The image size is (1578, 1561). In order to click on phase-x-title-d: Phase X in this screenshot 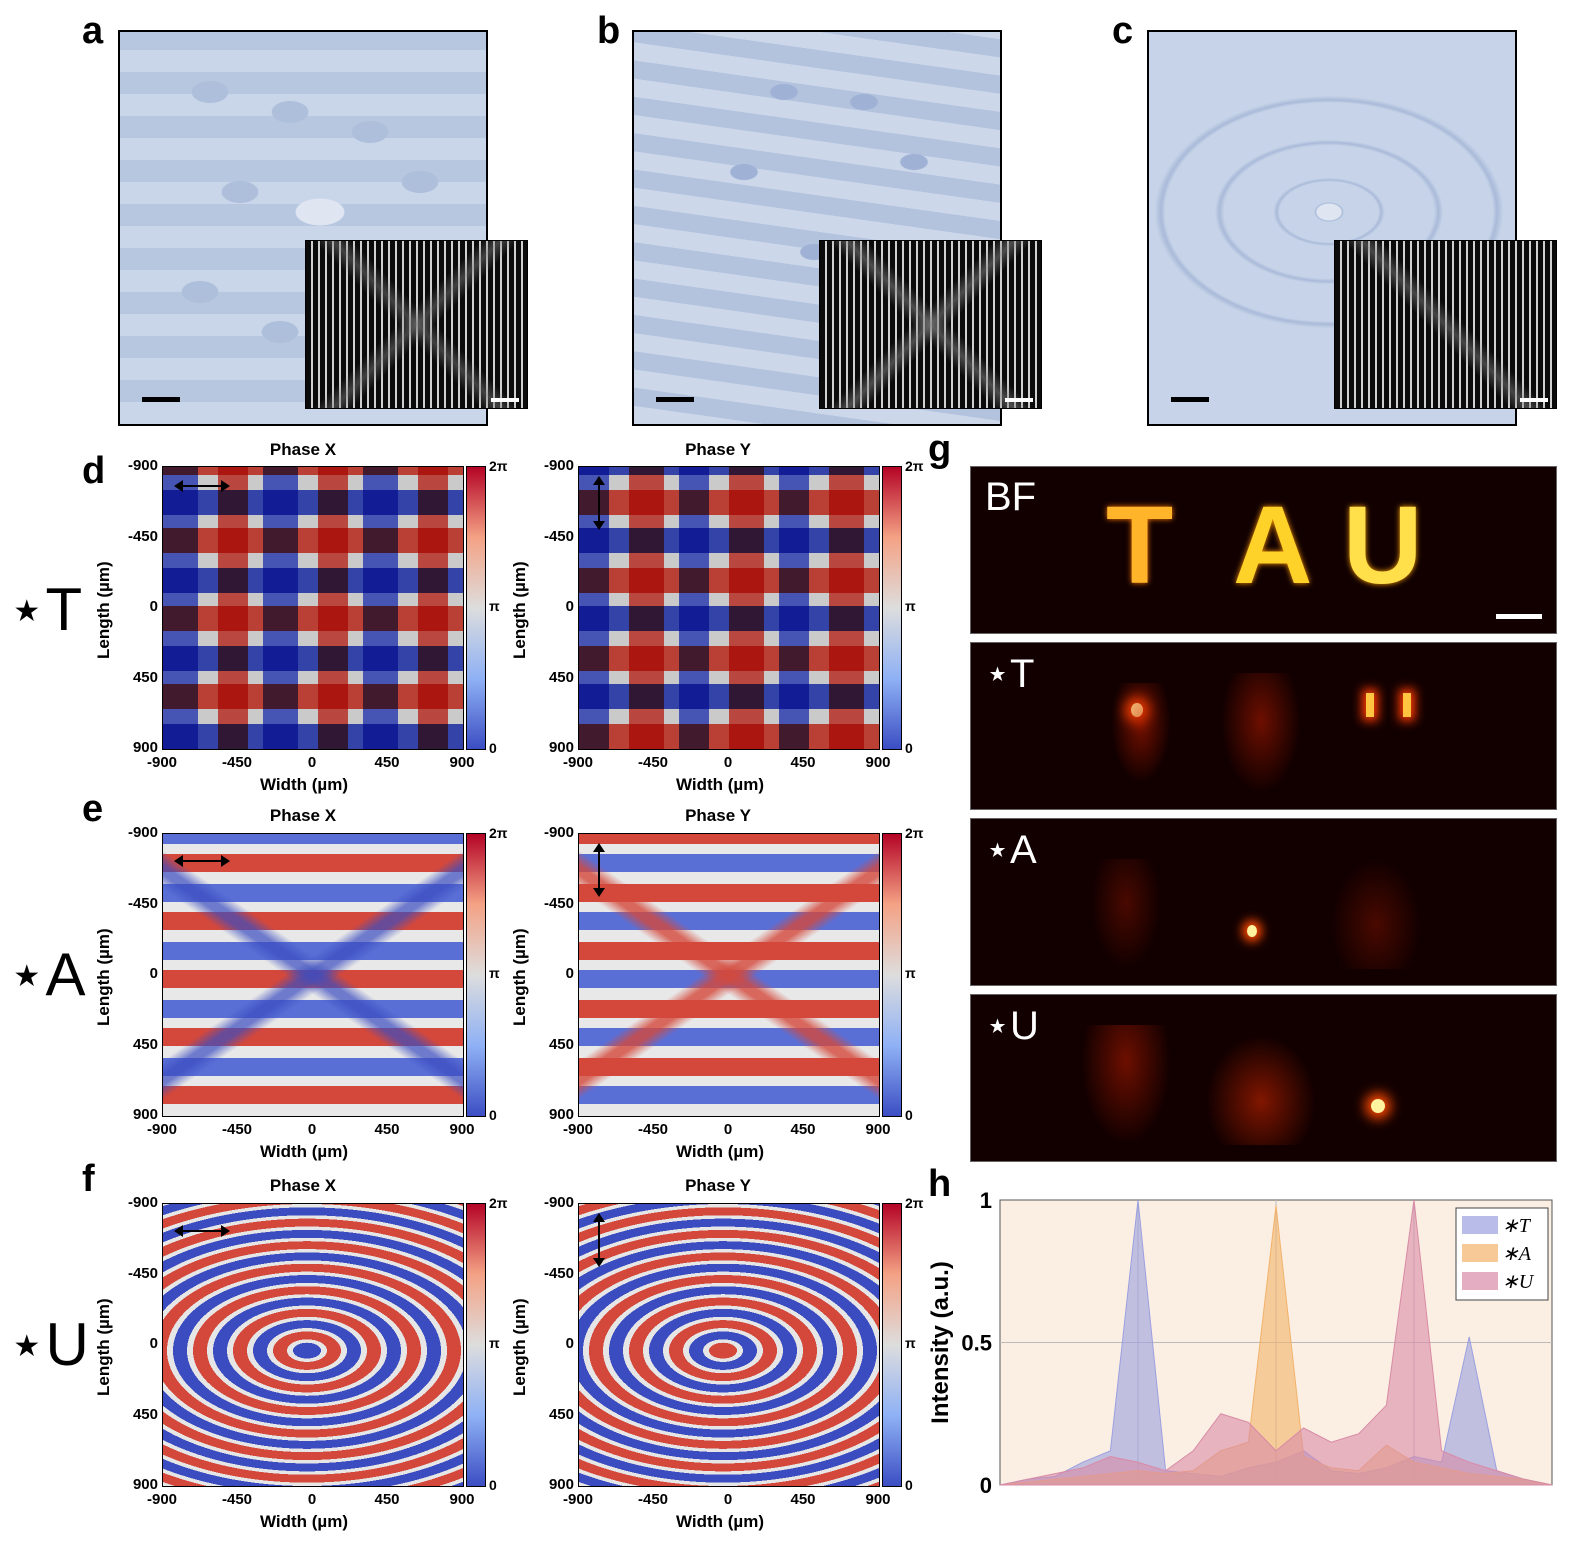, I will do `click(303, 449)`.